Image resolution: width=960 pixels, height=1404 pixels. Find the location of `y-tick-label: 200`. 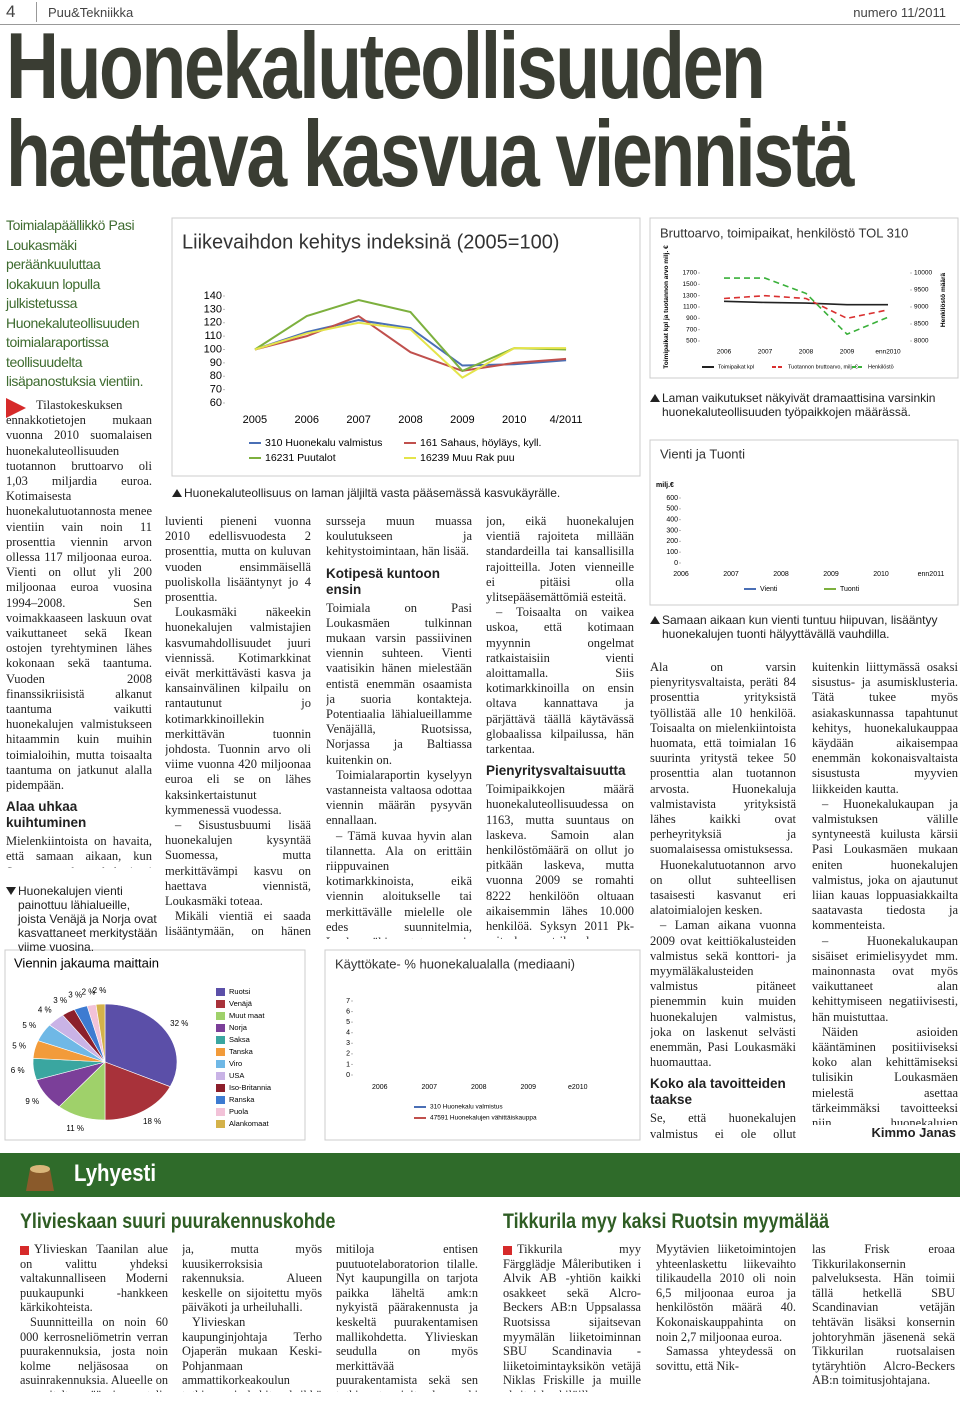

y-tick-label: 200 is located at coordinates (672, 541).